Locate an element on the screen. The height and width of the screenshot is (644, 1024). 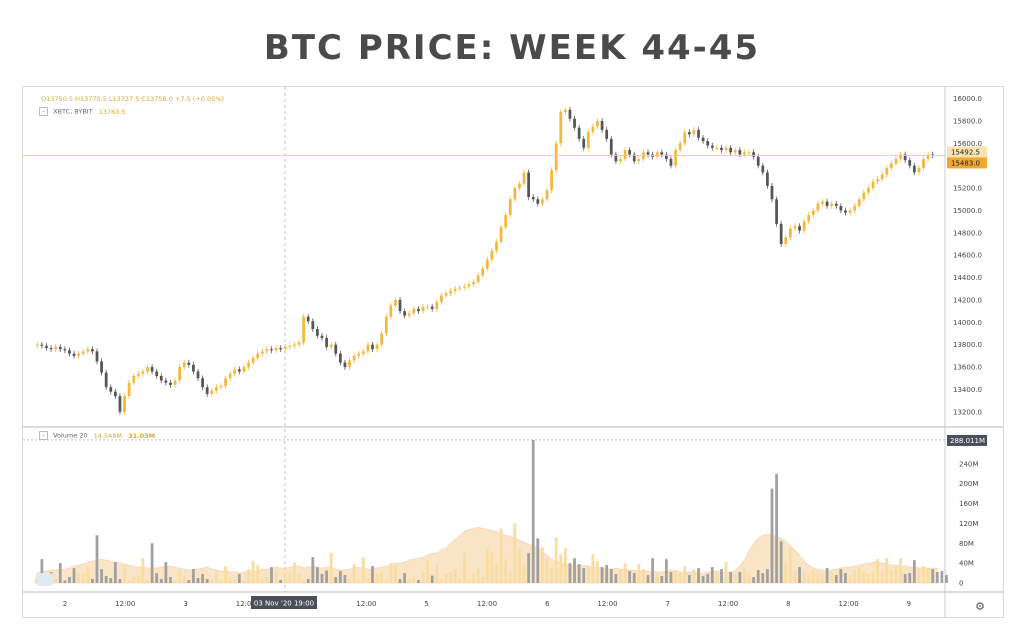
volume-tick-label: 200M is located at coordinates (968, 484).